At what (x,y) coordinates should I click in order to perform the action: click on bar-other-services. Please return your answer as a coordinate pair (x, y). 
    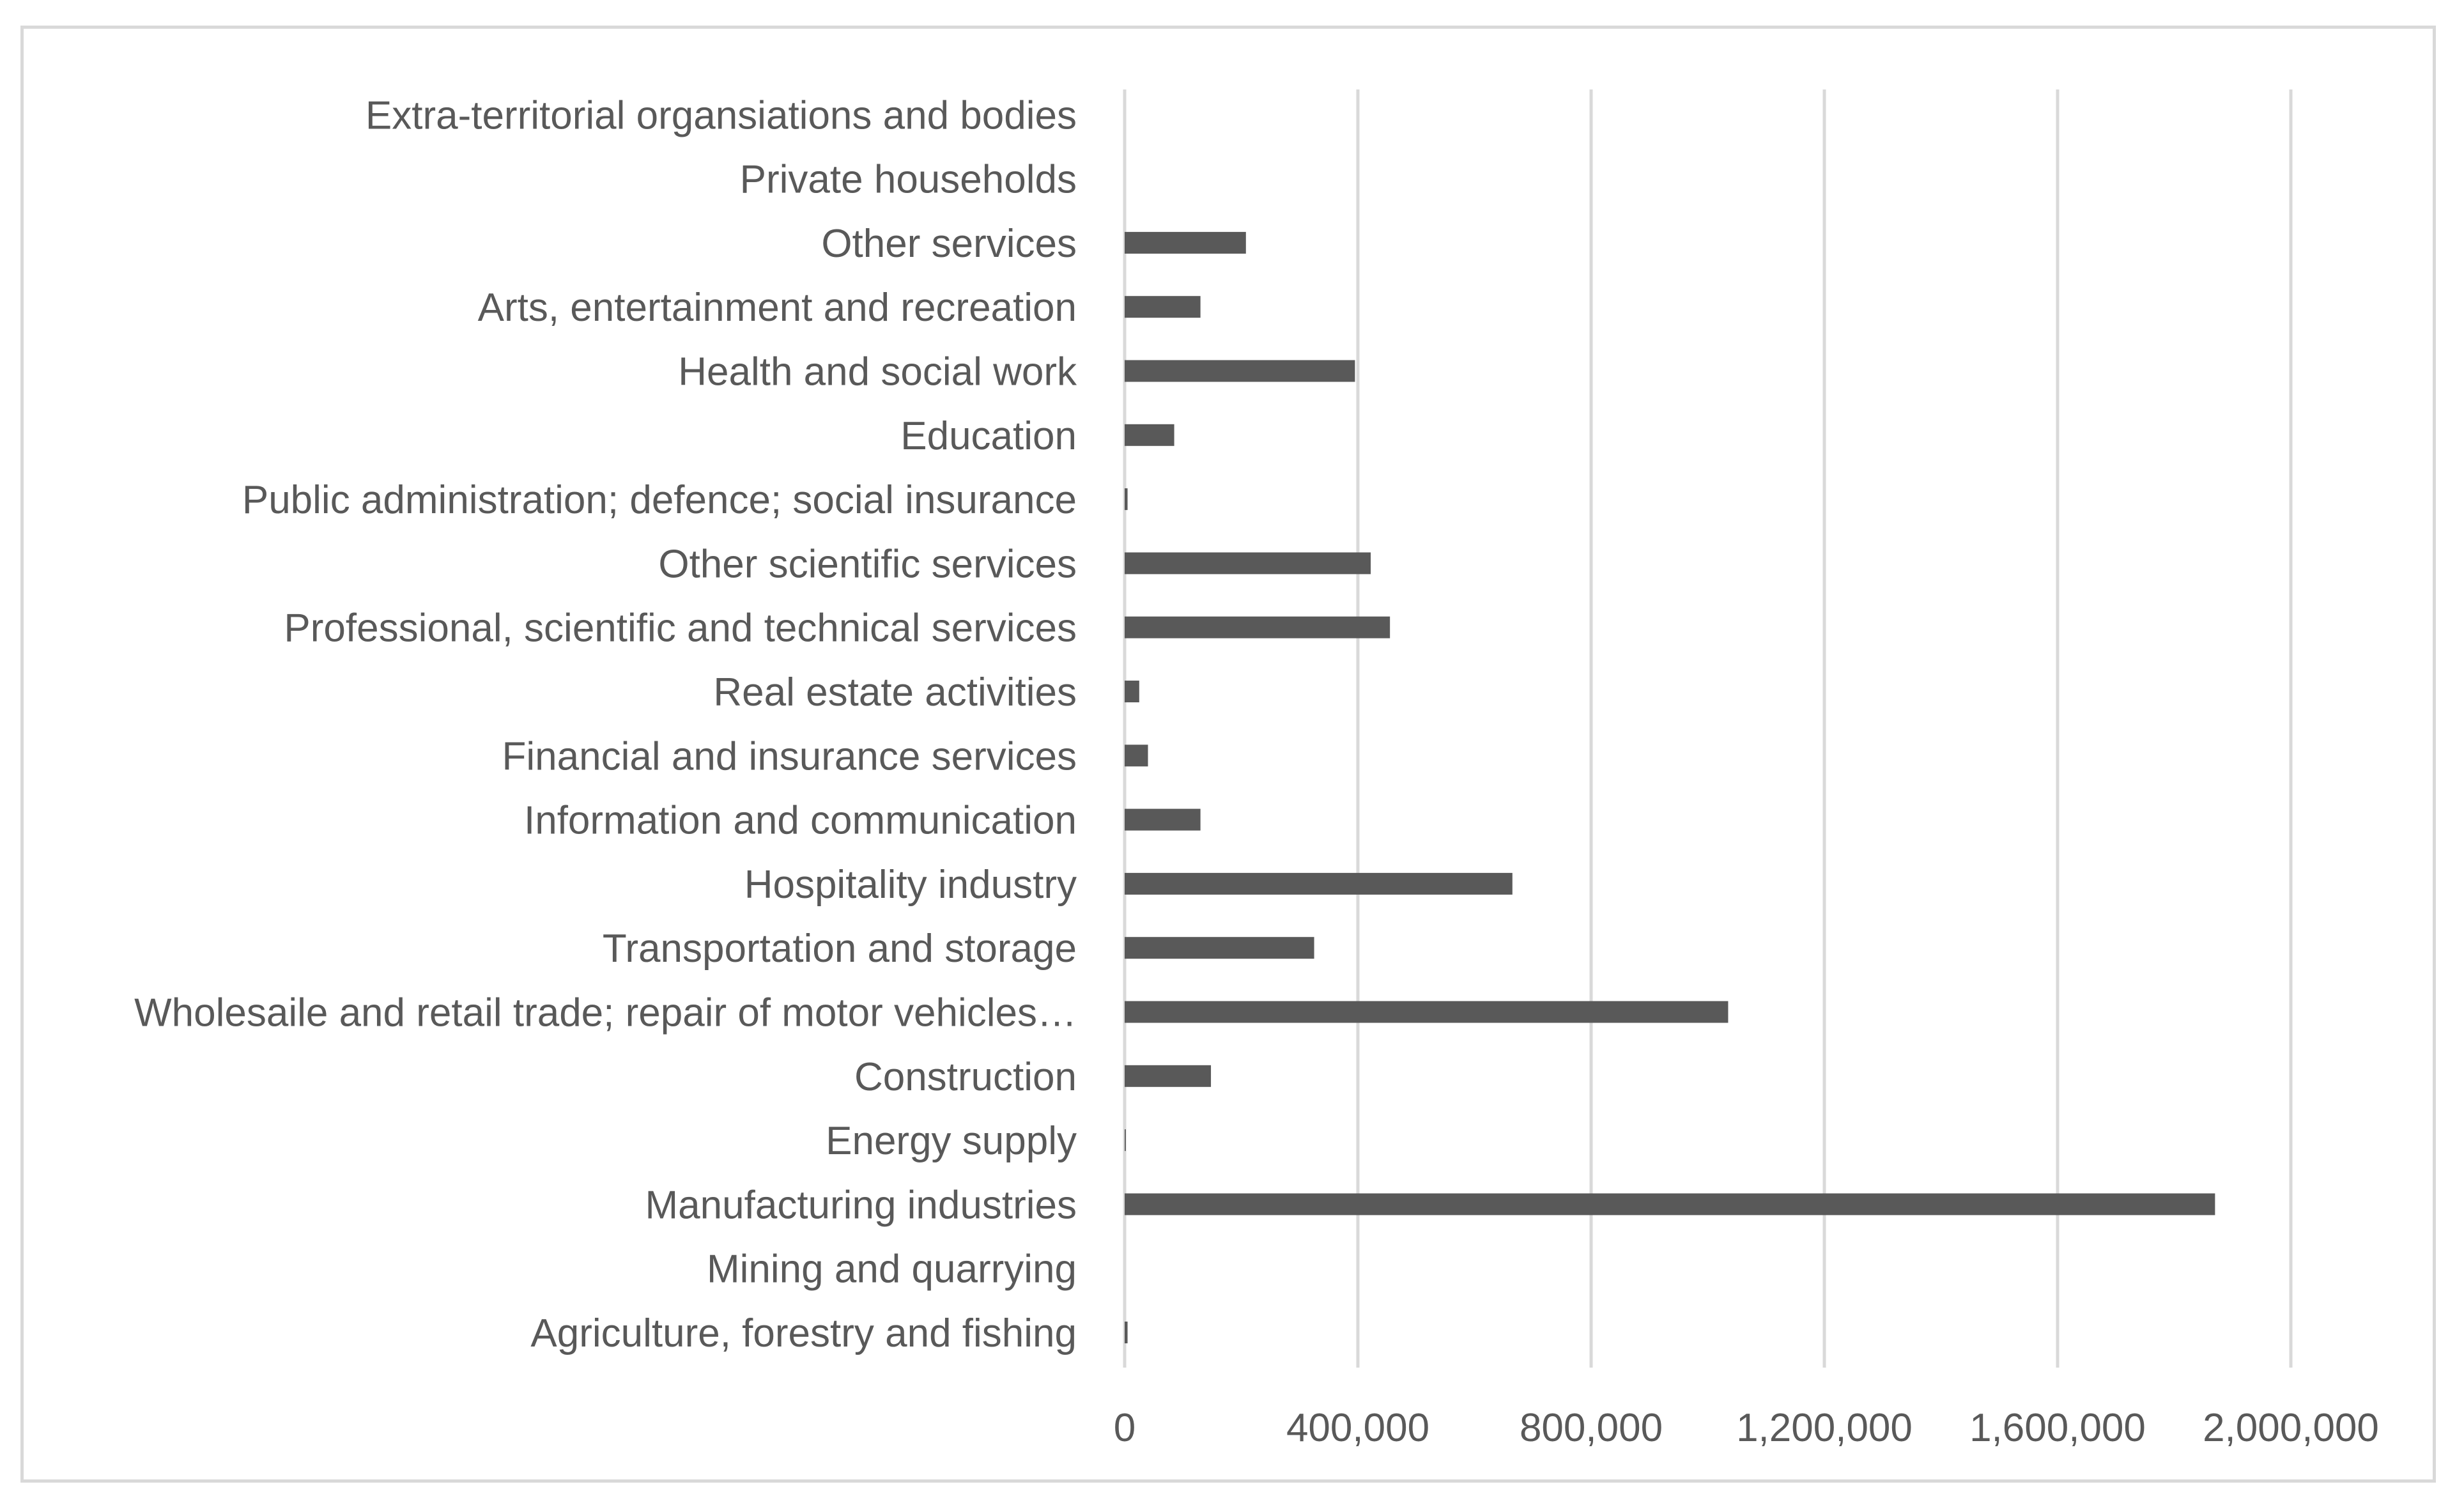
    Looking at the image, I should click on (1185, 242).